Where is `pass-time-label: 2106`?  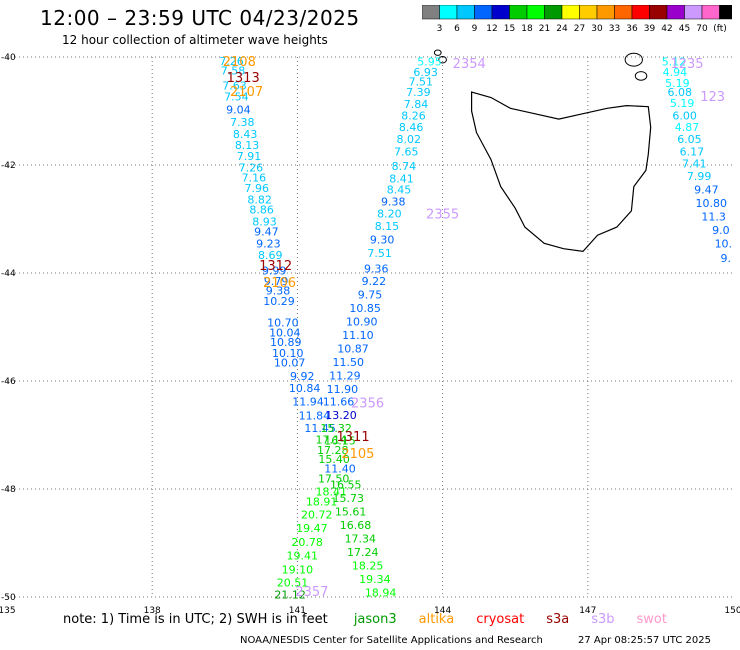
pass-time-label: 2106 is located at coordinates (279, 283).